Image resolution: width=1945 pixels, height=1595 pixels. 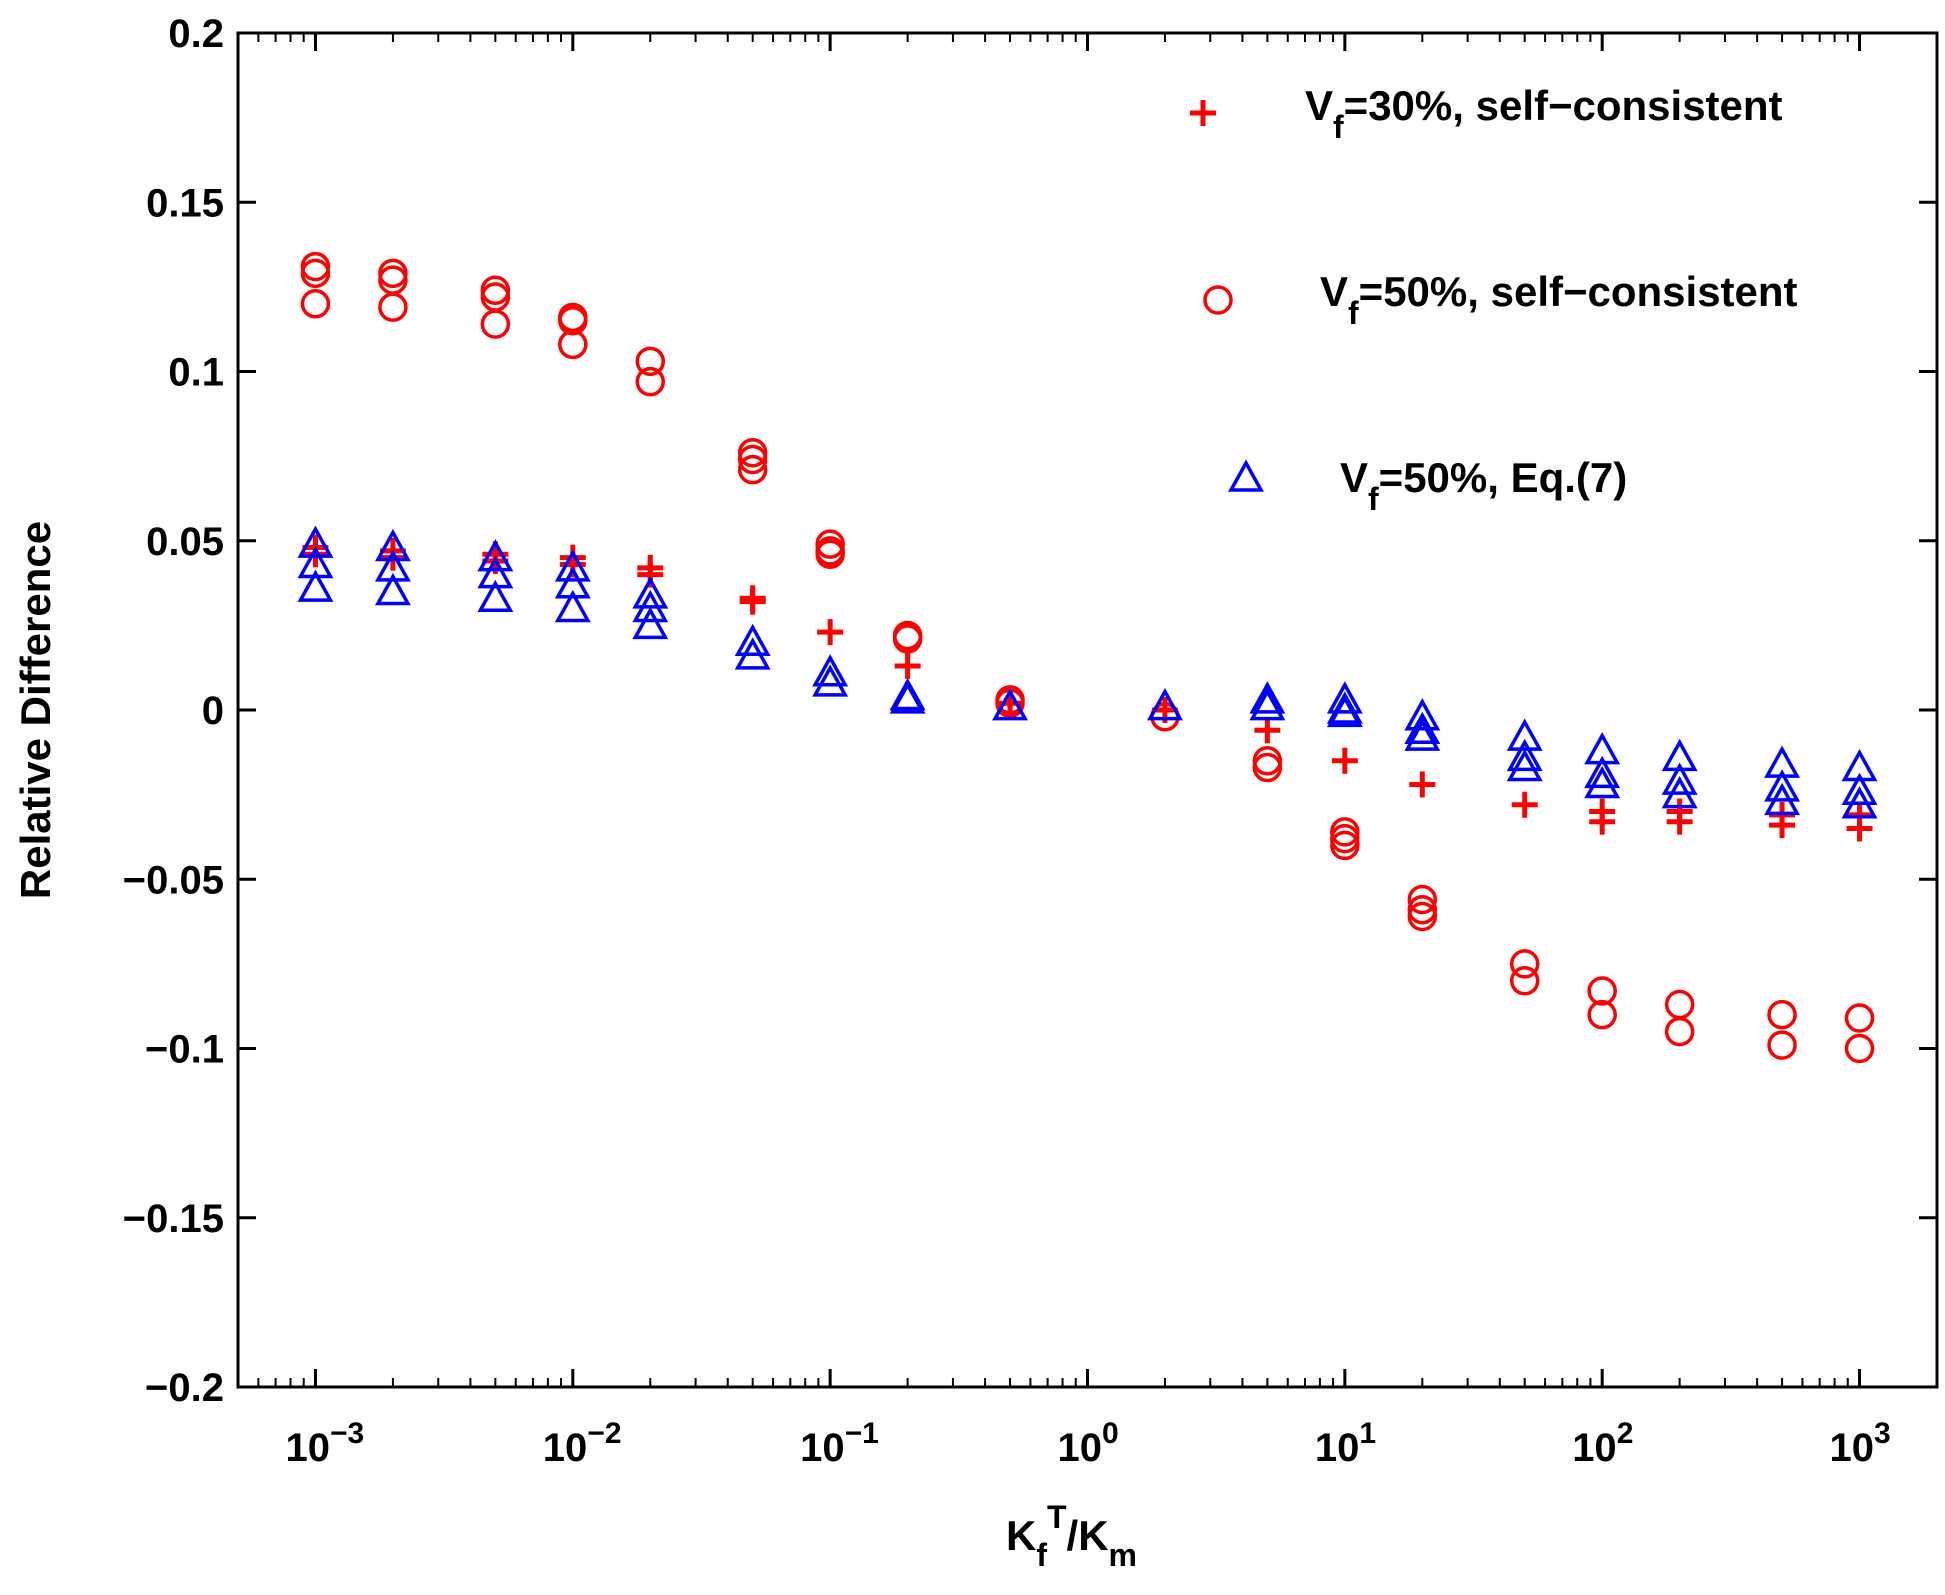 I want to click on y-tick-label: −0.2, so click(x=184, y=1388).